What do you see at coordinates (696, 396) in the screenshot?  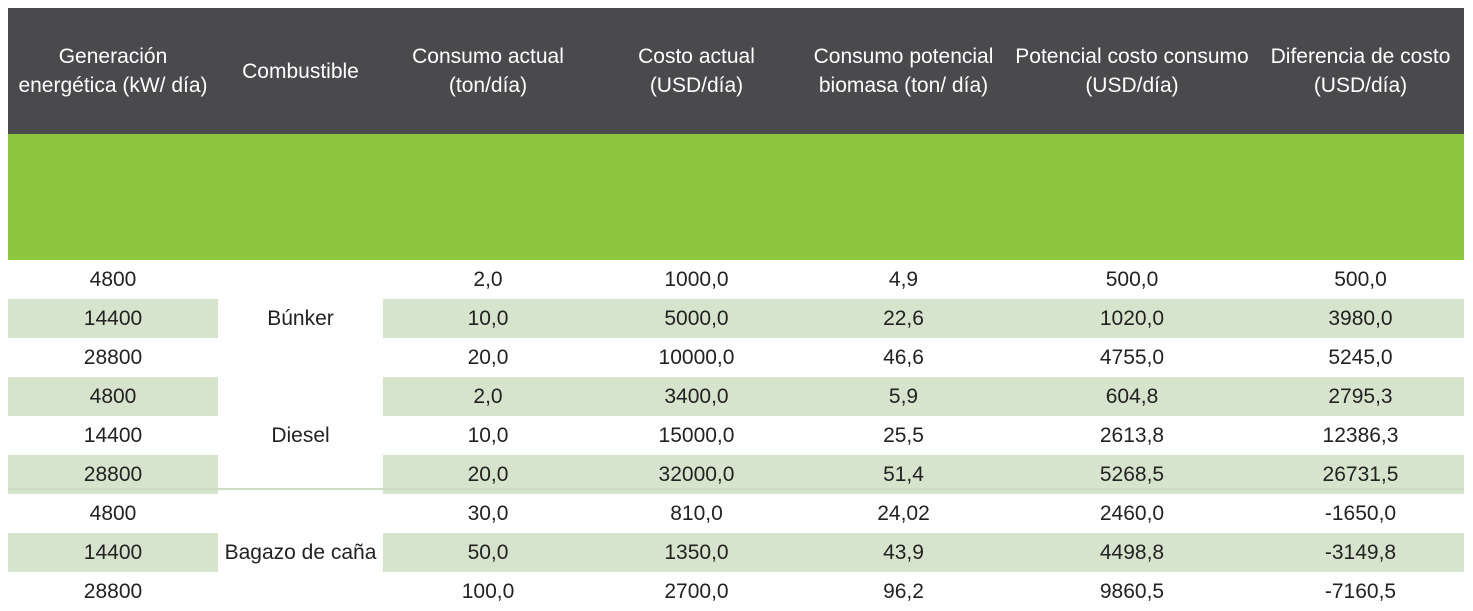 I see `cell-costo-actual: 3400,0` at bounding box center [696, 396].